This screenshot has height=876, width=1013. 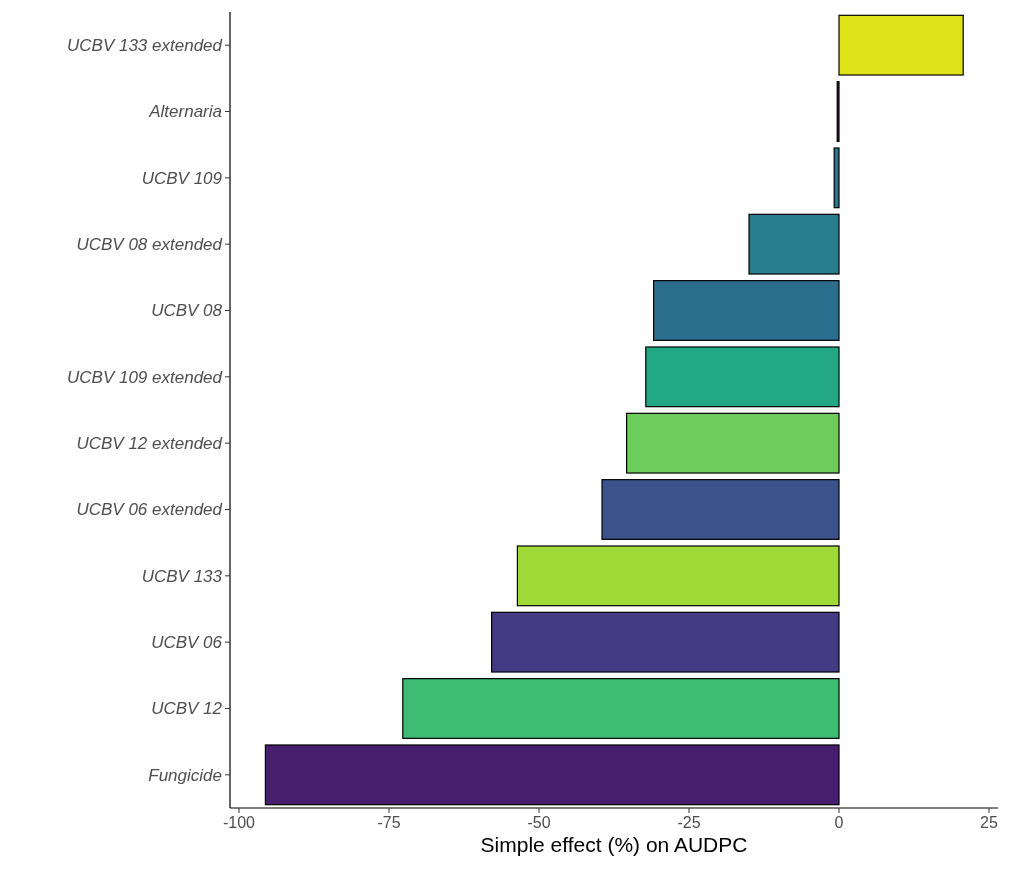 What do you see at coordinates (145, 377) in the screenshot?
I see `y-tick-label: UCBV 109 extended` at bounding box center [145, 377].